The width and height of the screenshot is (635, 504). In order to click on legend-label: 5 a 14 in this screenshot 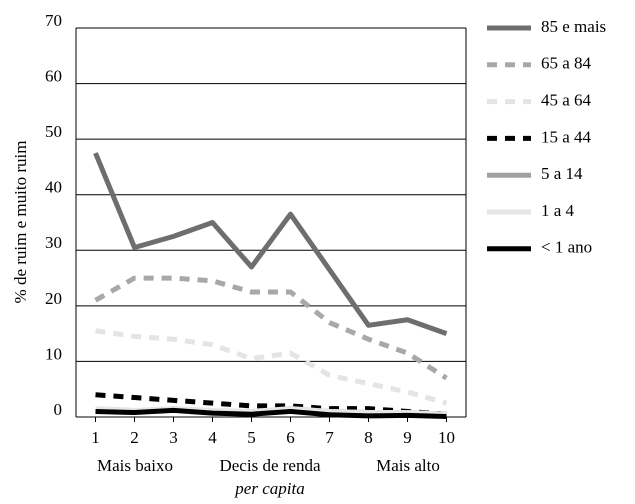, I will do `click(562, 173)`.